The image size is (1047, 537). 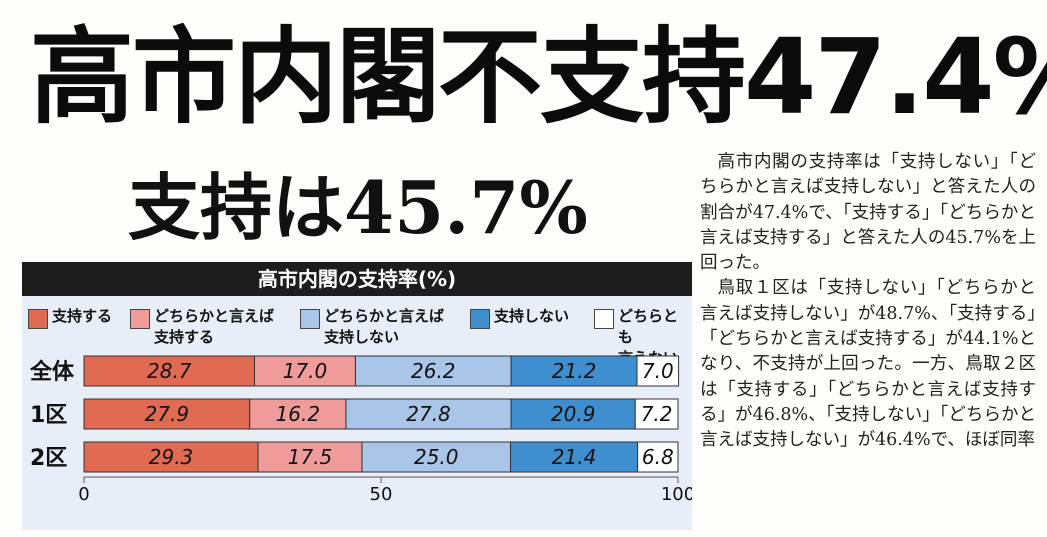 What do you see at coordinates (38, 319) in the screenshot?
I see `legend-swatch-support` at bounding box center [38, 319].